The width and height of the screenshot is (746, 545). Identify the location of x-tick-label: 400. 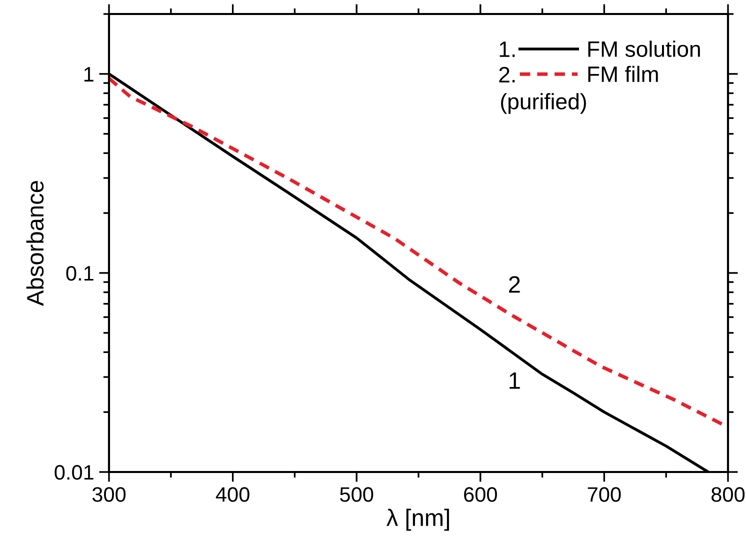
(233, 494).